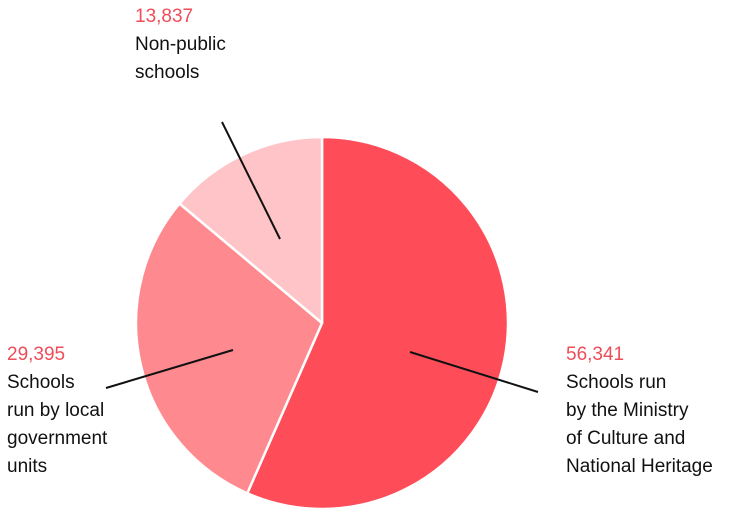  What do you see at coordinates (180, 58) in the screenshot?
I see `slice-category-label: Non-public schools` at bounding box center [180, 58].